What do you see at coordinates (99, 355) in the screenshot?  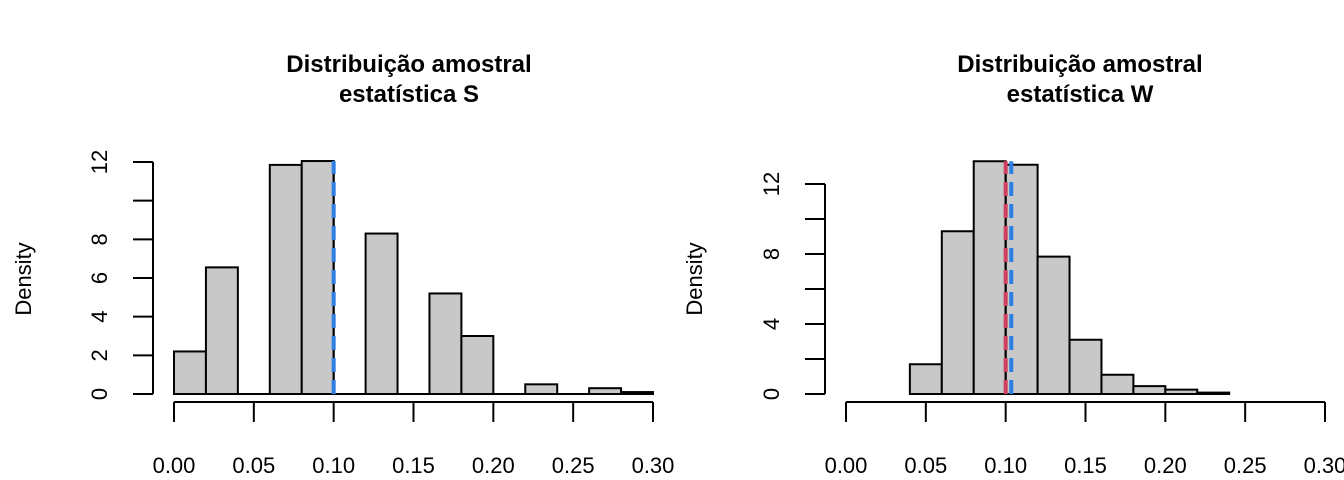 I see `y-tick-label: 2` at bounding box center [99, 355].